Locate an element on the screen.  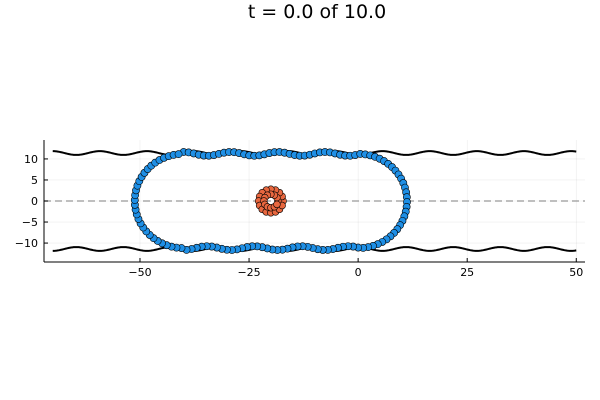
capsule-series is located at coordinates (270, 201).